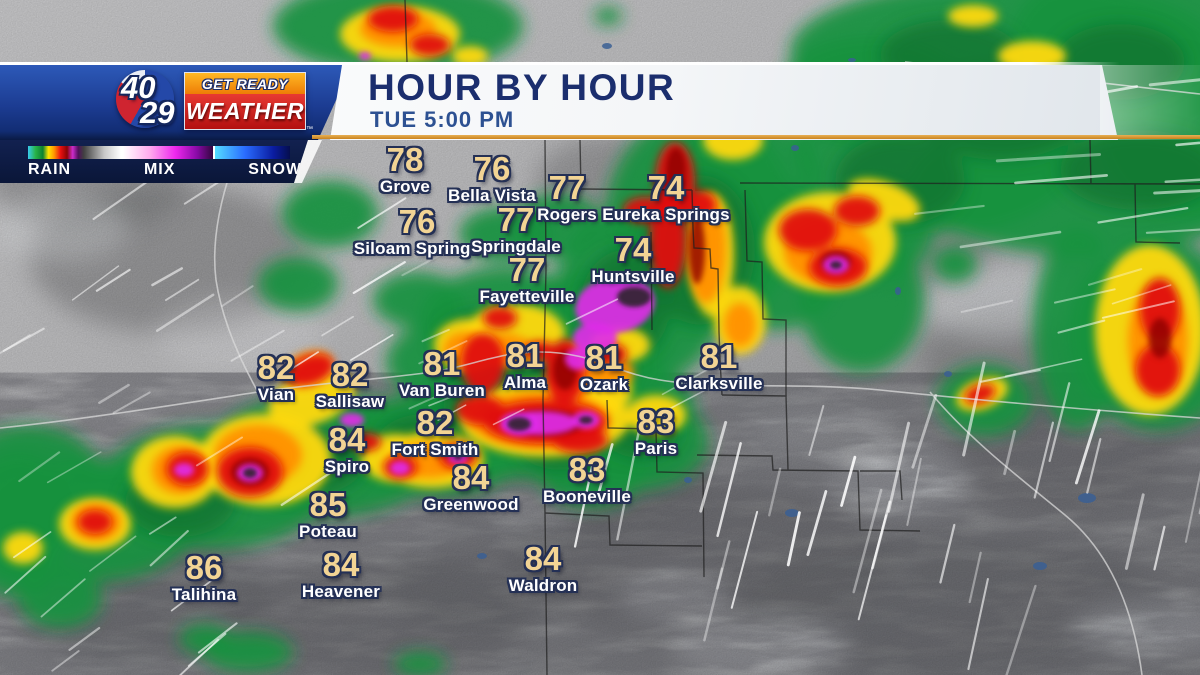  I want to click on legend-label-mix: MIX, so click(159, 169).